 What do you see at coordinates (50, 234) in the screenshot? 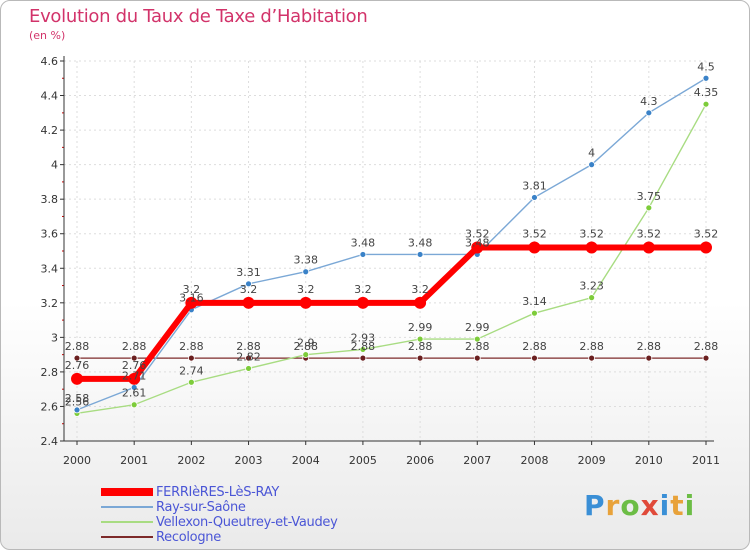
I see `y-tick-label: 3.6` at bounding box center [50, 234].